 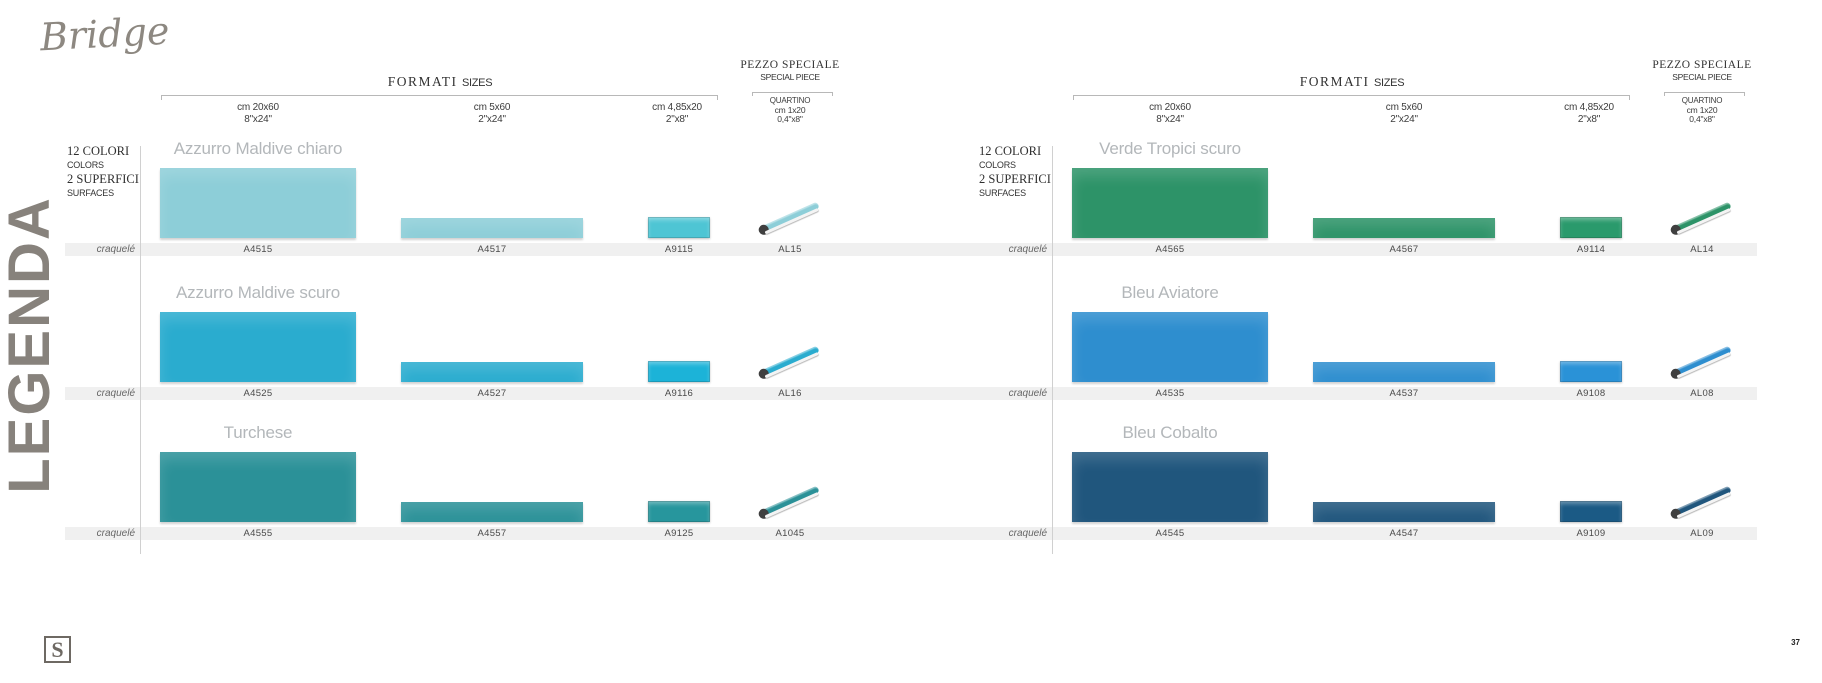 What do you see at coordinates (790, 533) in the screenshot?
I see `code-quartino: A1045` at bounding box center [790, 533].